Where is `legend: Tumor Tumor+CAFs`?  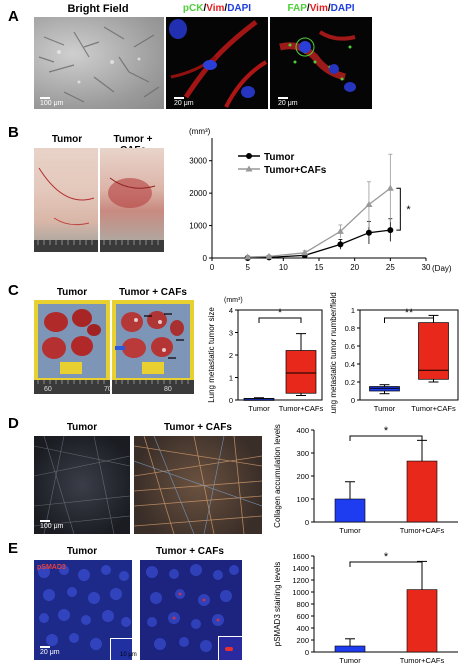
legend: Tumor Tumor+CAFs is located at coordinates (282, 164).